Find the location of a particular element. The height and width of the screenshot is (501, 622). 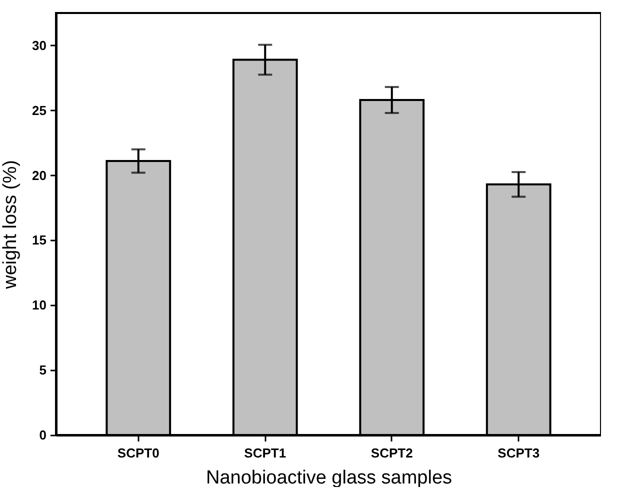

x-tick-label: SCPT0 is located at coordinates (138, 453).